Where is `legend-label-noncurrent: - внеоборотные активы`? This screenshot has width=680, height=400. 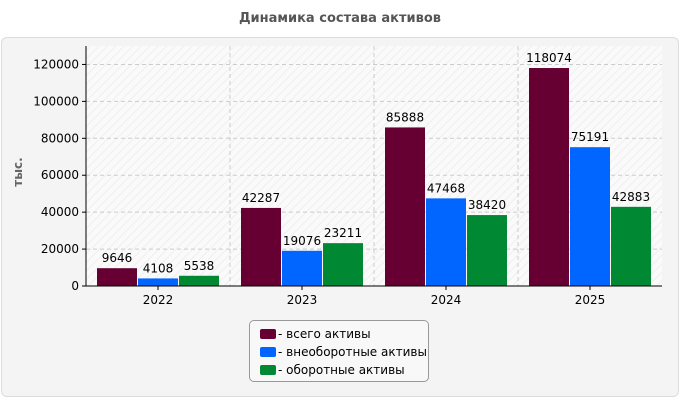 legend-label-noncurrent: - внеоборотные активы is located at coordinates (352, 352).